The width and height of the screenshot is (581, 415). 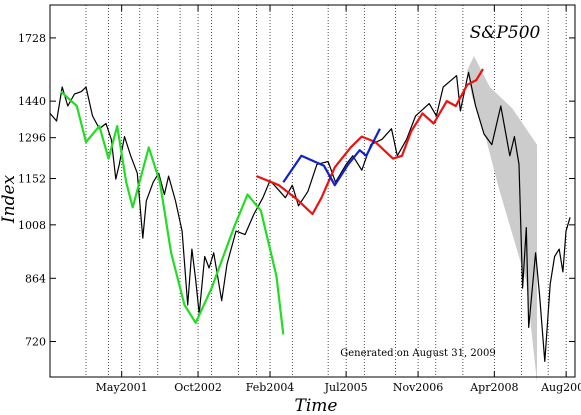 What do you see at coordinates (198, 387) in the screenshot?
I see `x-tick-label: Oct2002` at bounding box center [198, 387].